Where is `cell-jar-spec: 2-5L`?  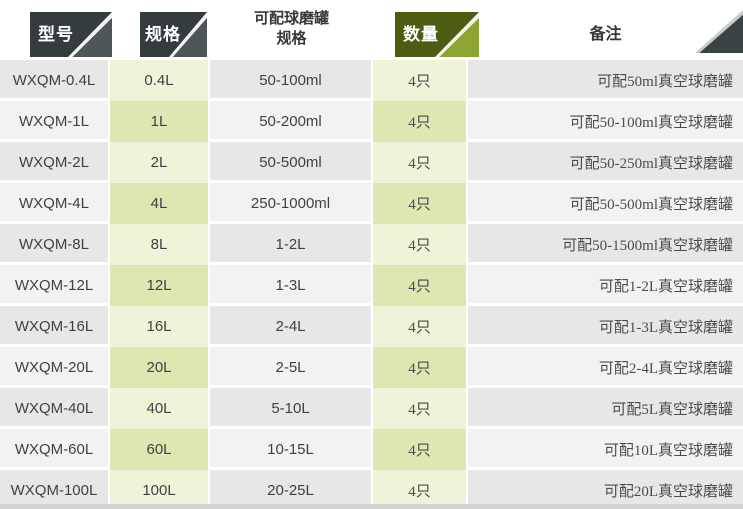 cell-jar-spec: 2-5L is located at coordinates (291, 367).